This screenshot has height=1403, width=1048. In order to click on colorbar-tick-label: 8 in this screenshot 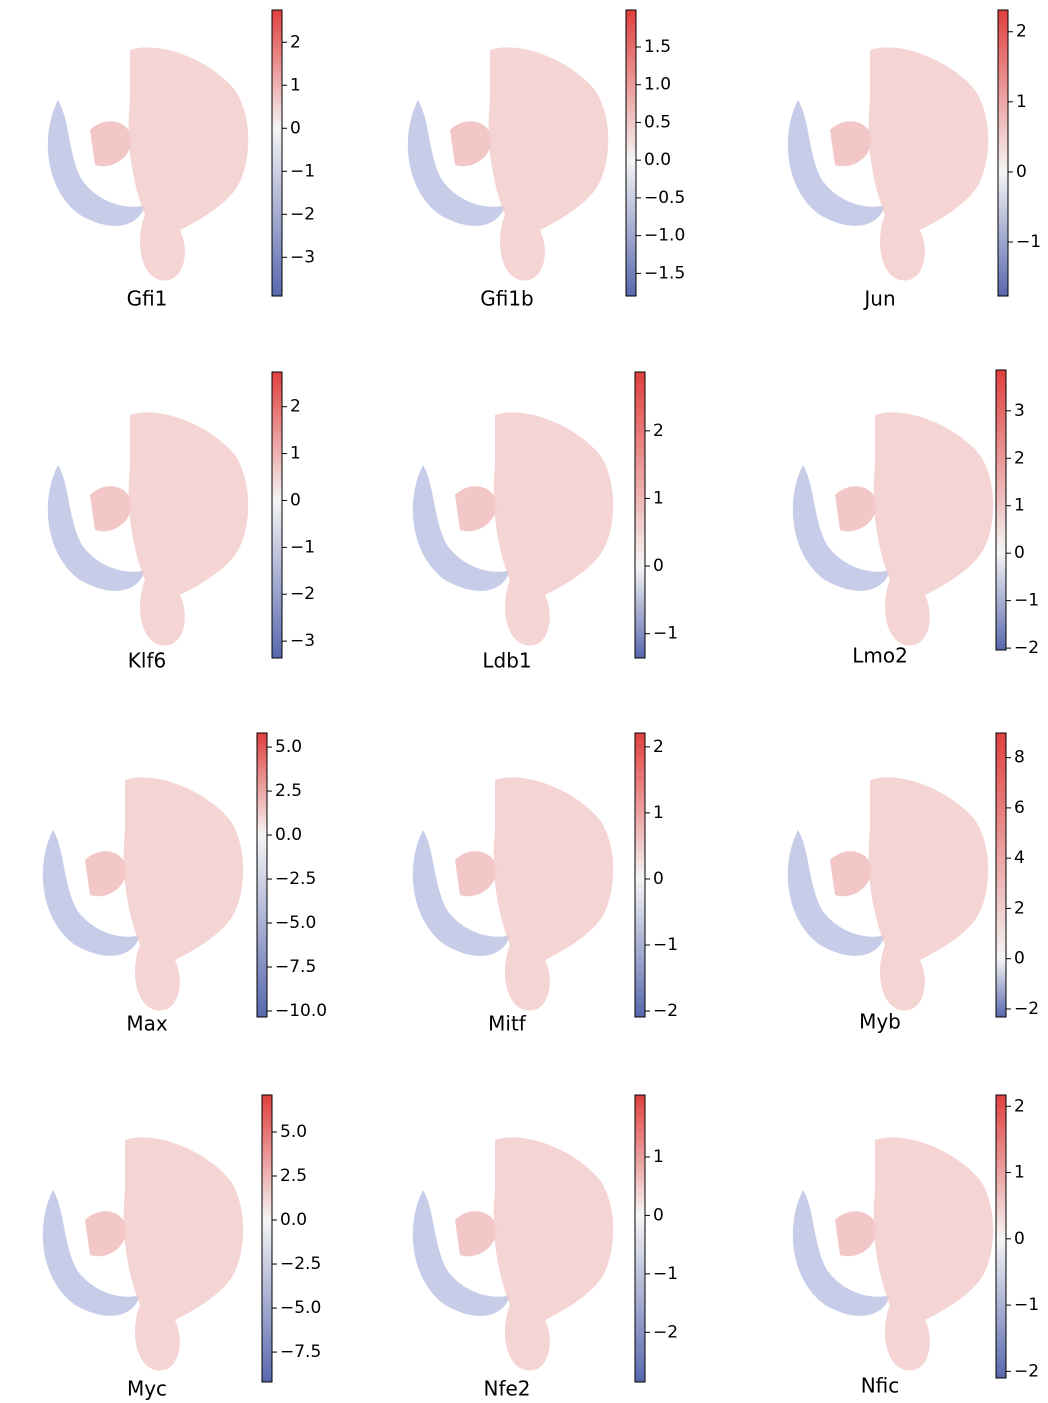, I will do `click(1019, 758)`.